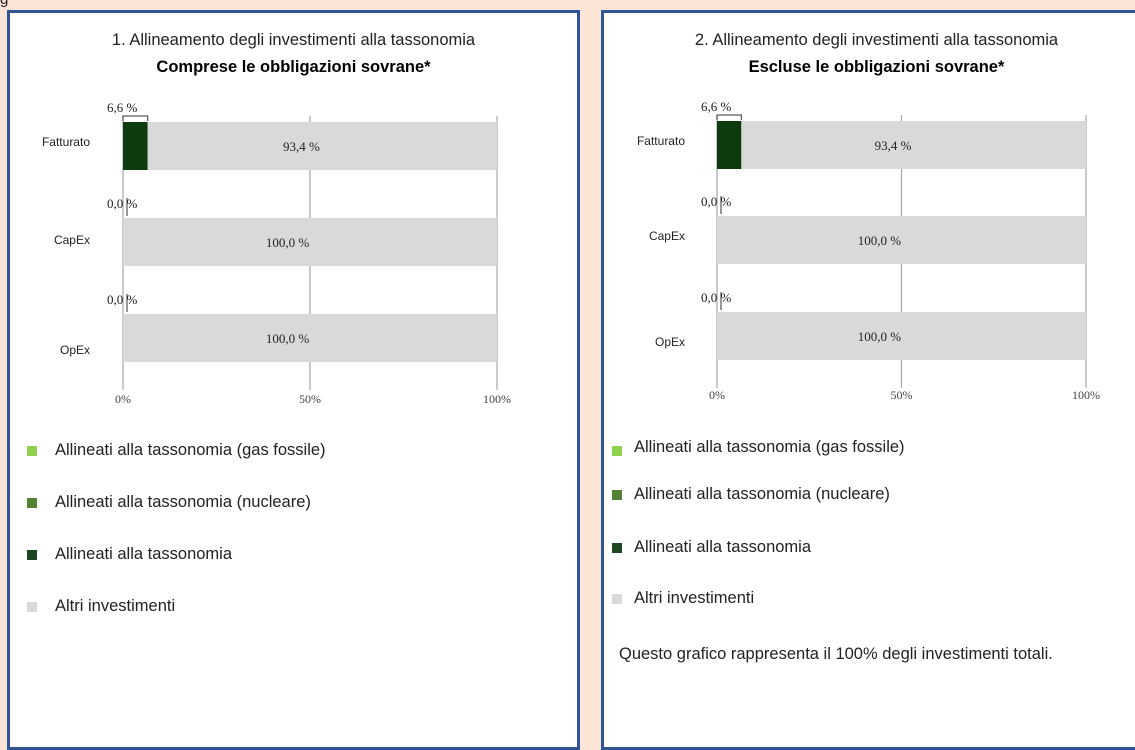 The image size is (1135, 750). What do you see at coordinates (293, 67) in the screenshot?
I see `chart-subtitle: Comprese le obbligazioni sovrane*` at bounding box center [293, 67].